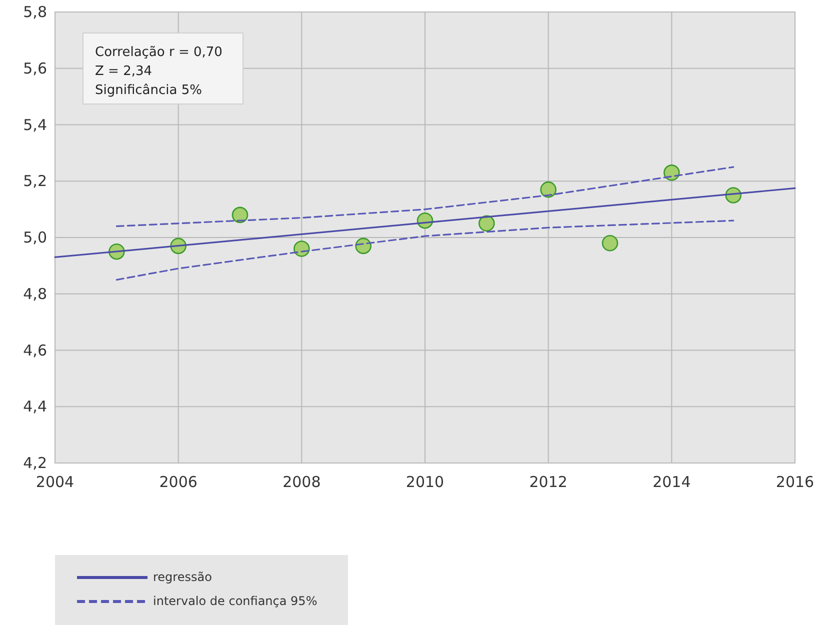  What do you see at coordinates (148, 90) in the screenshot?
I see `annotation: Significância 5%` at bounding box center [148, 90].